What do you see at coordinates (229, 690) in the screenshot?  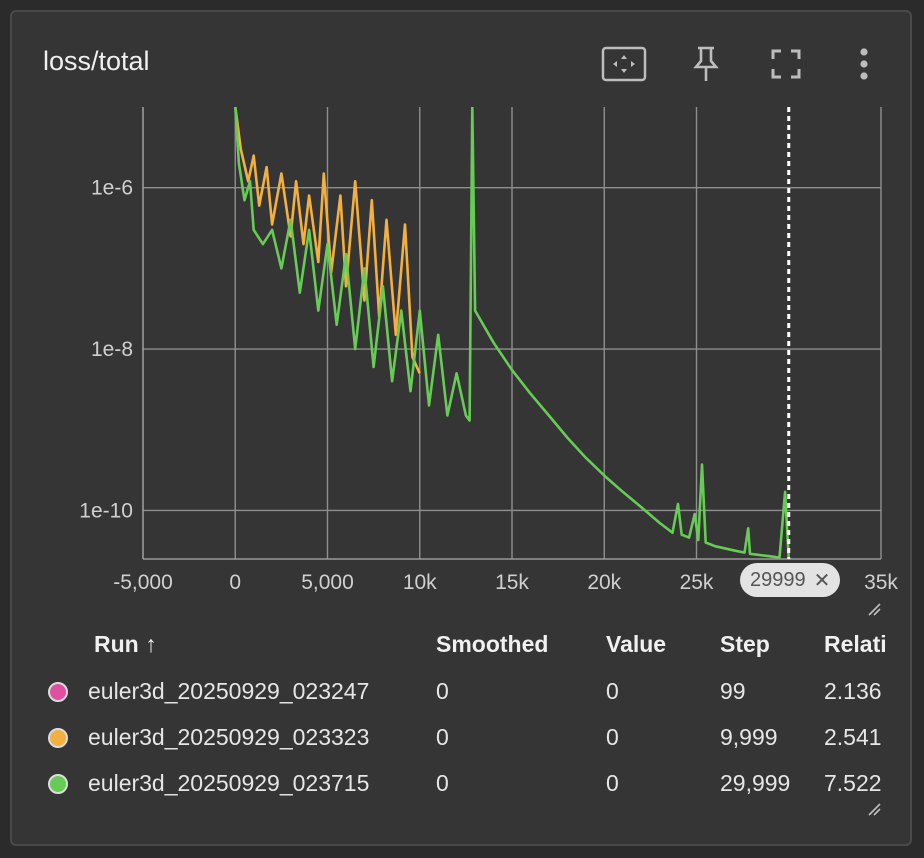 I see `run-cell-text: euler3d_20250929_023247` at bounding box center [229, 690].